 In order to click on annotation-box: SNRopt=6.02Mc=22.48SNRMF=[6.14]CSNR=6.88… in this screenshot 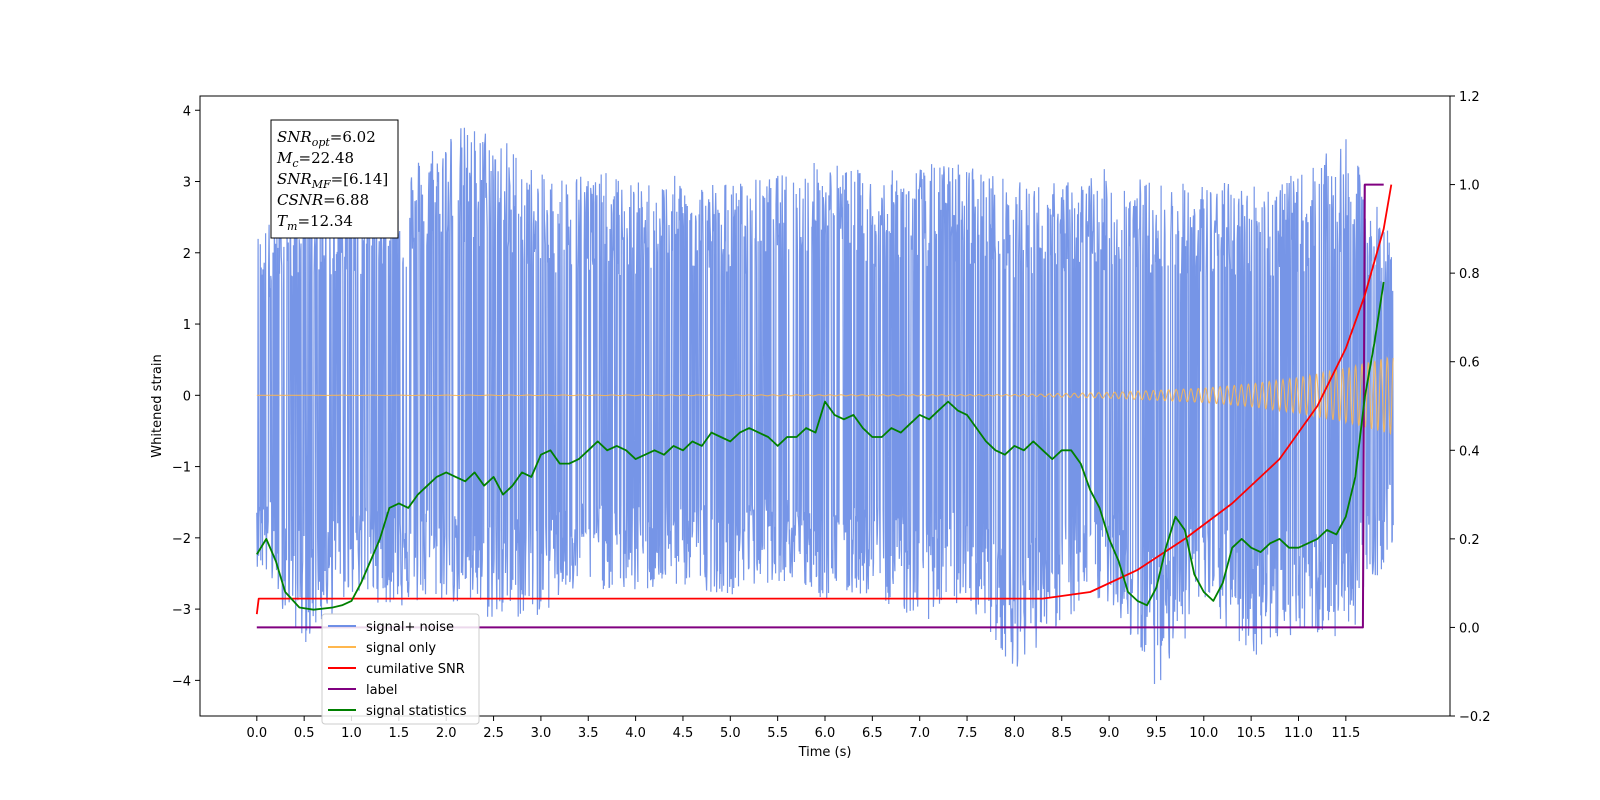, I will do `click(334, 179)`.